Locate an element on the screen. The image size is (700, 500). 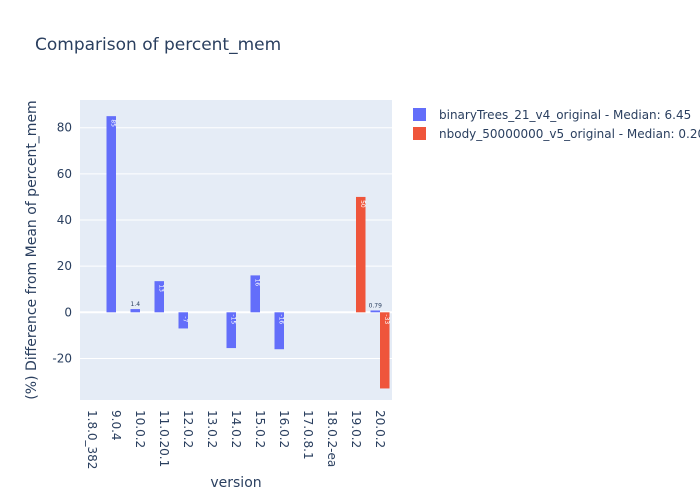
chart-title: Comparison of percent_mem is located at coordinates (158, 45).